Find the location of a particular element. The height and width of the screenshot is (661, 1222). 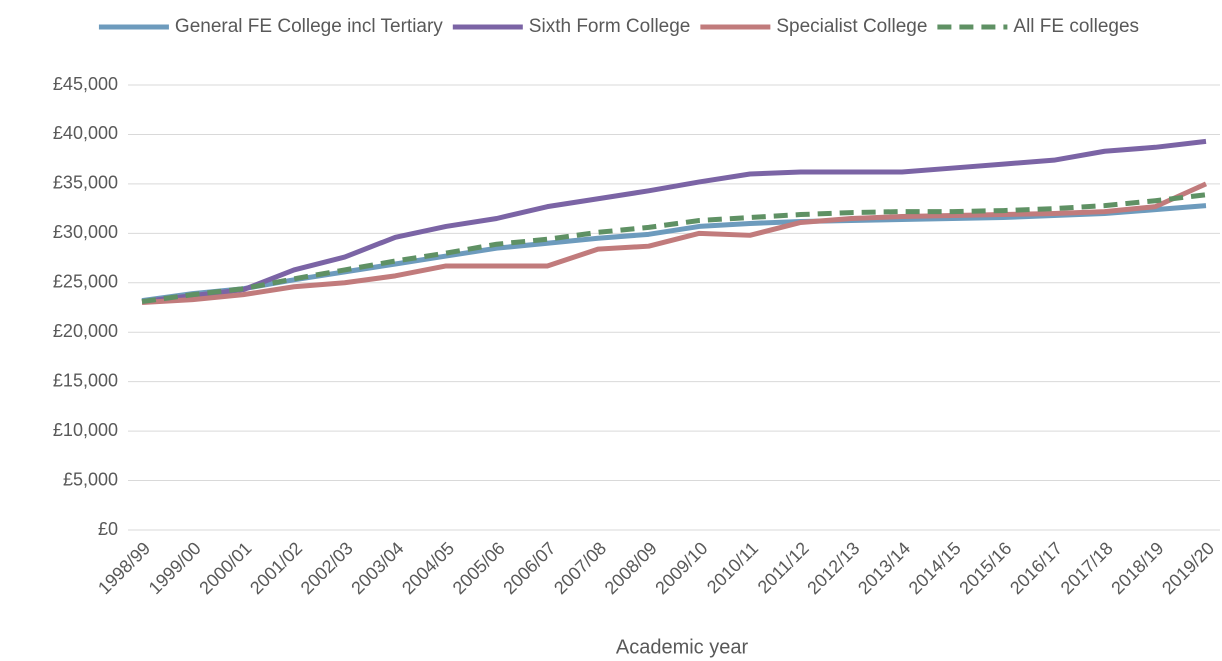

x-tick-label: 2011/12 is located at coordinates (783, 567).